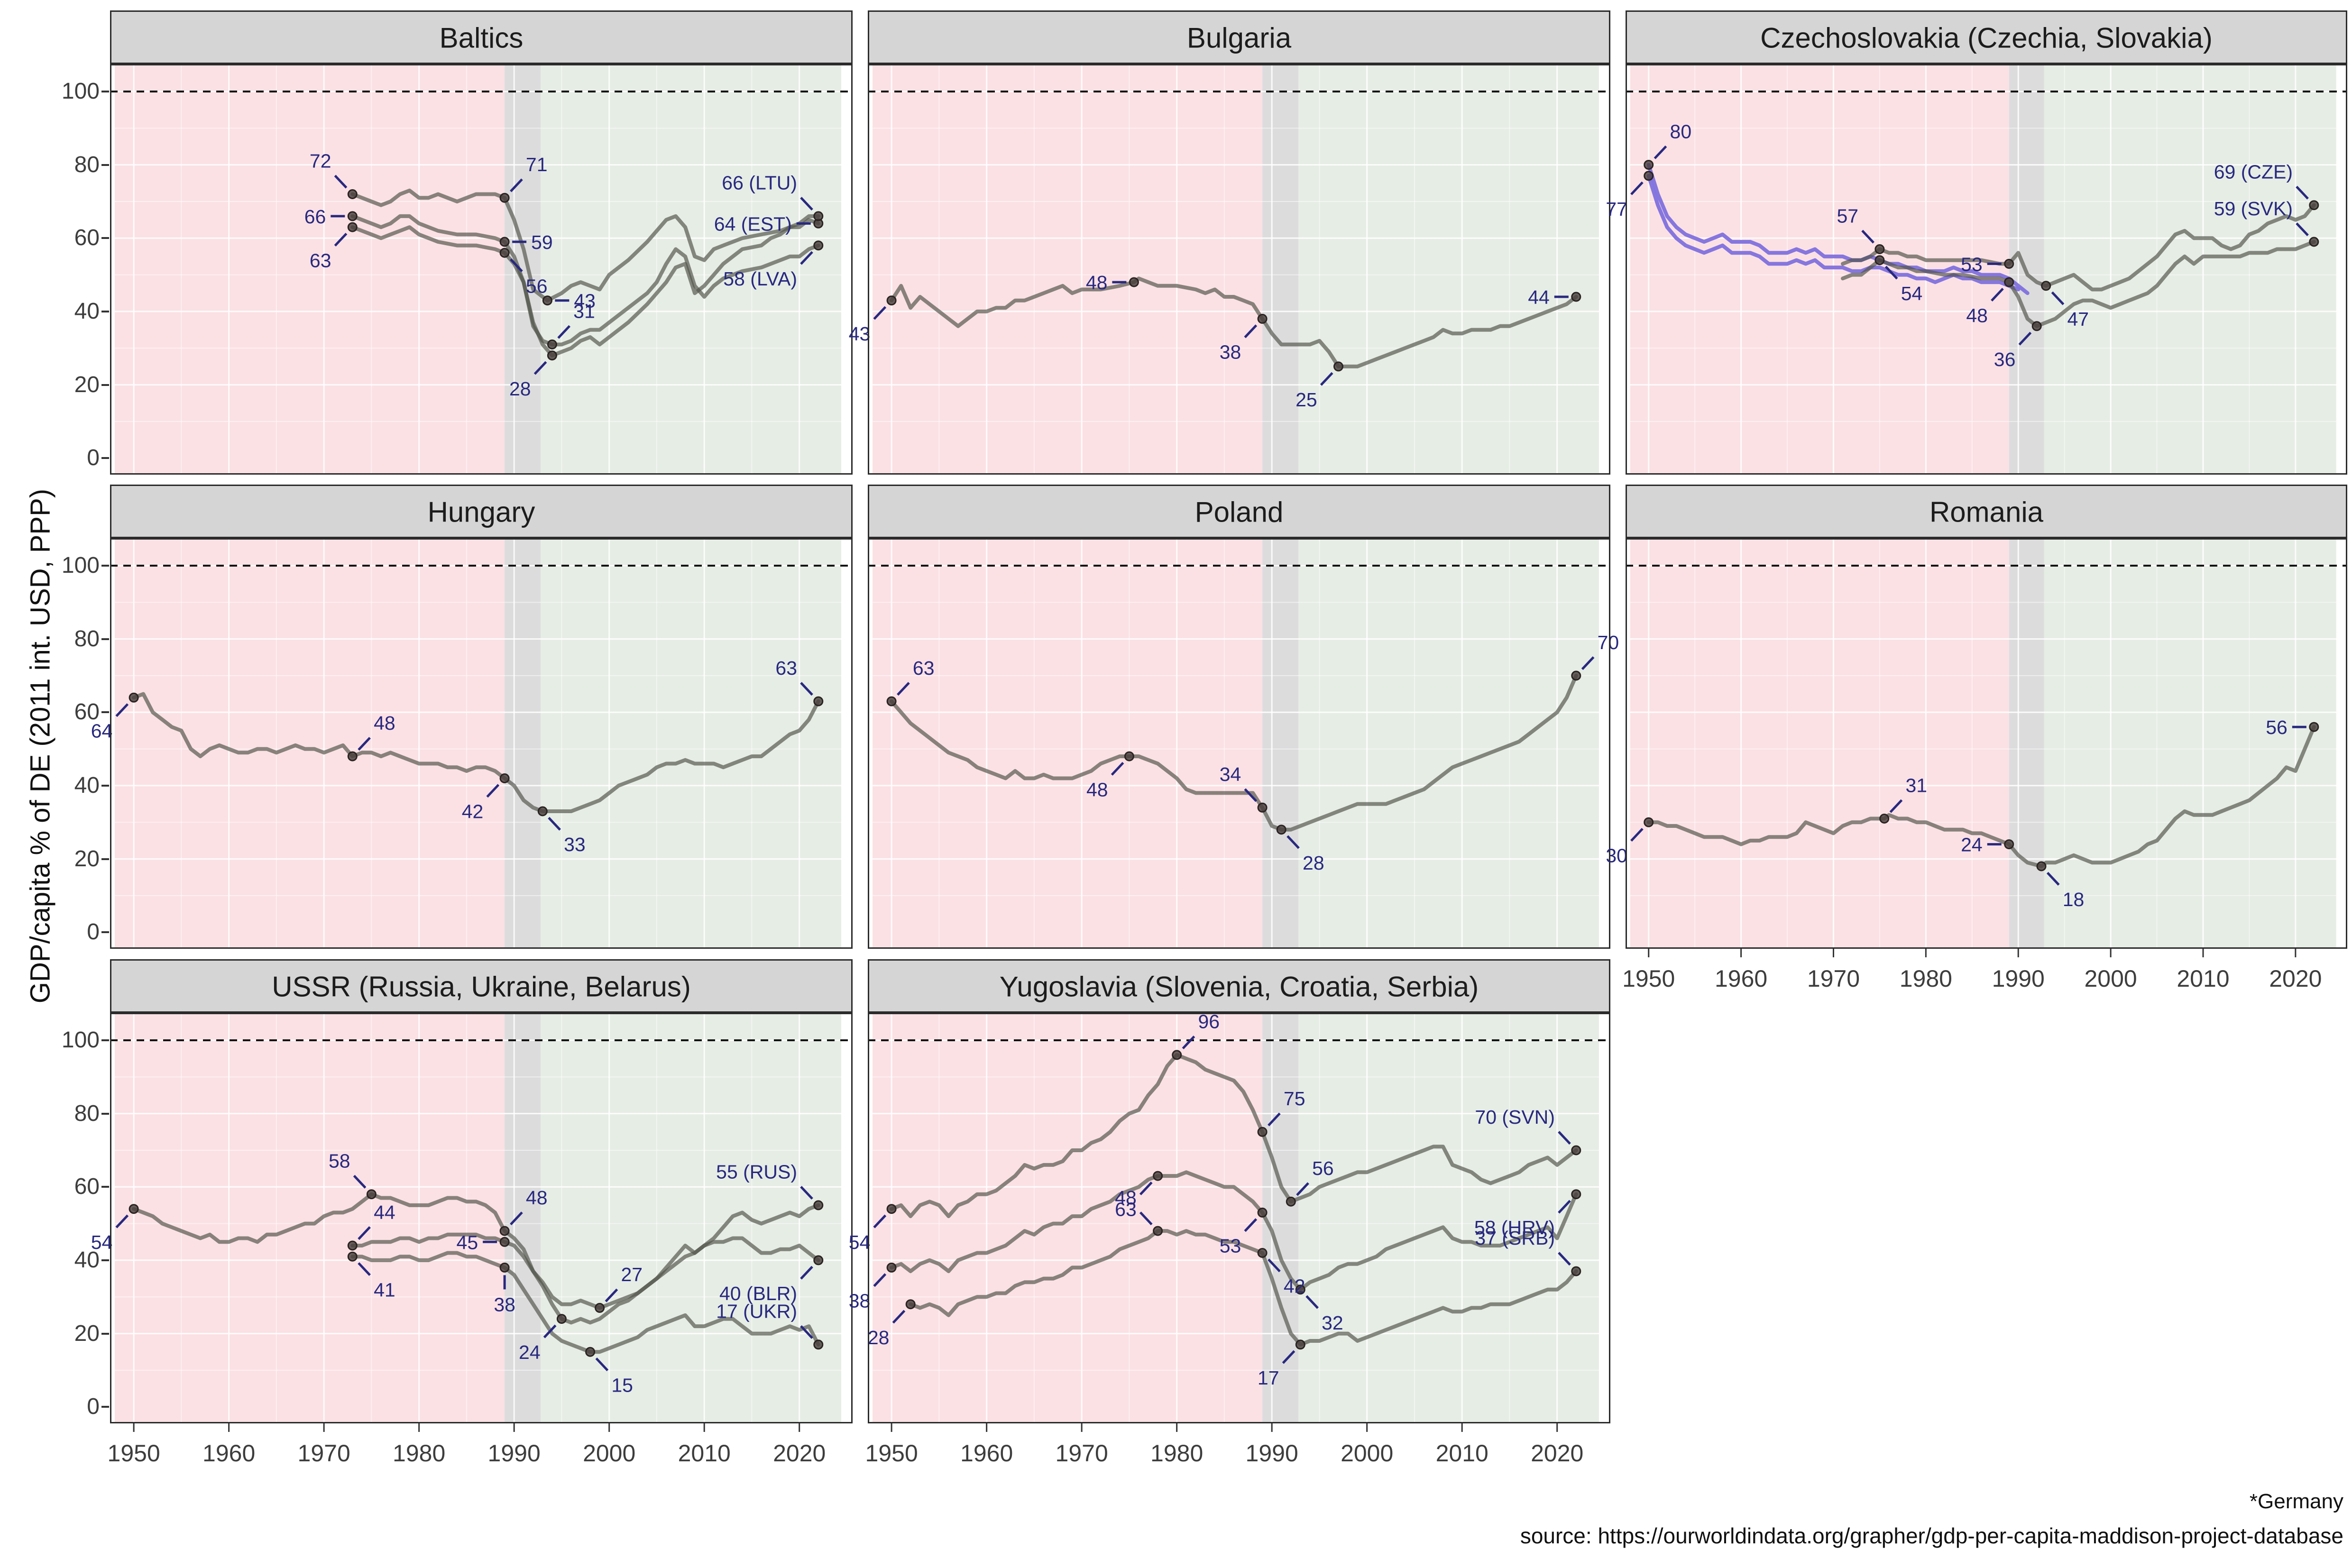 The image size is (2352, 1568). Describe the element at coordinates (2046, 286) in the screenshot. I see `data-point-CZE-1993` at that location.